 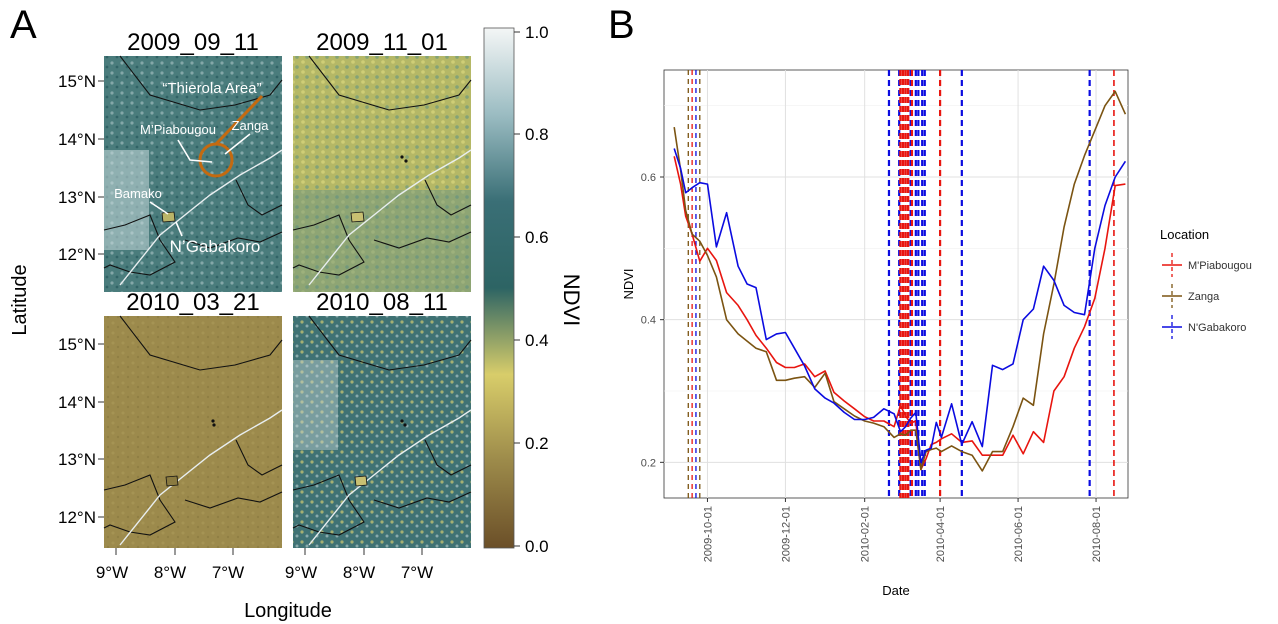 I want to click on colorbar-tick-label: 1.0, so click(x=537, y=32).